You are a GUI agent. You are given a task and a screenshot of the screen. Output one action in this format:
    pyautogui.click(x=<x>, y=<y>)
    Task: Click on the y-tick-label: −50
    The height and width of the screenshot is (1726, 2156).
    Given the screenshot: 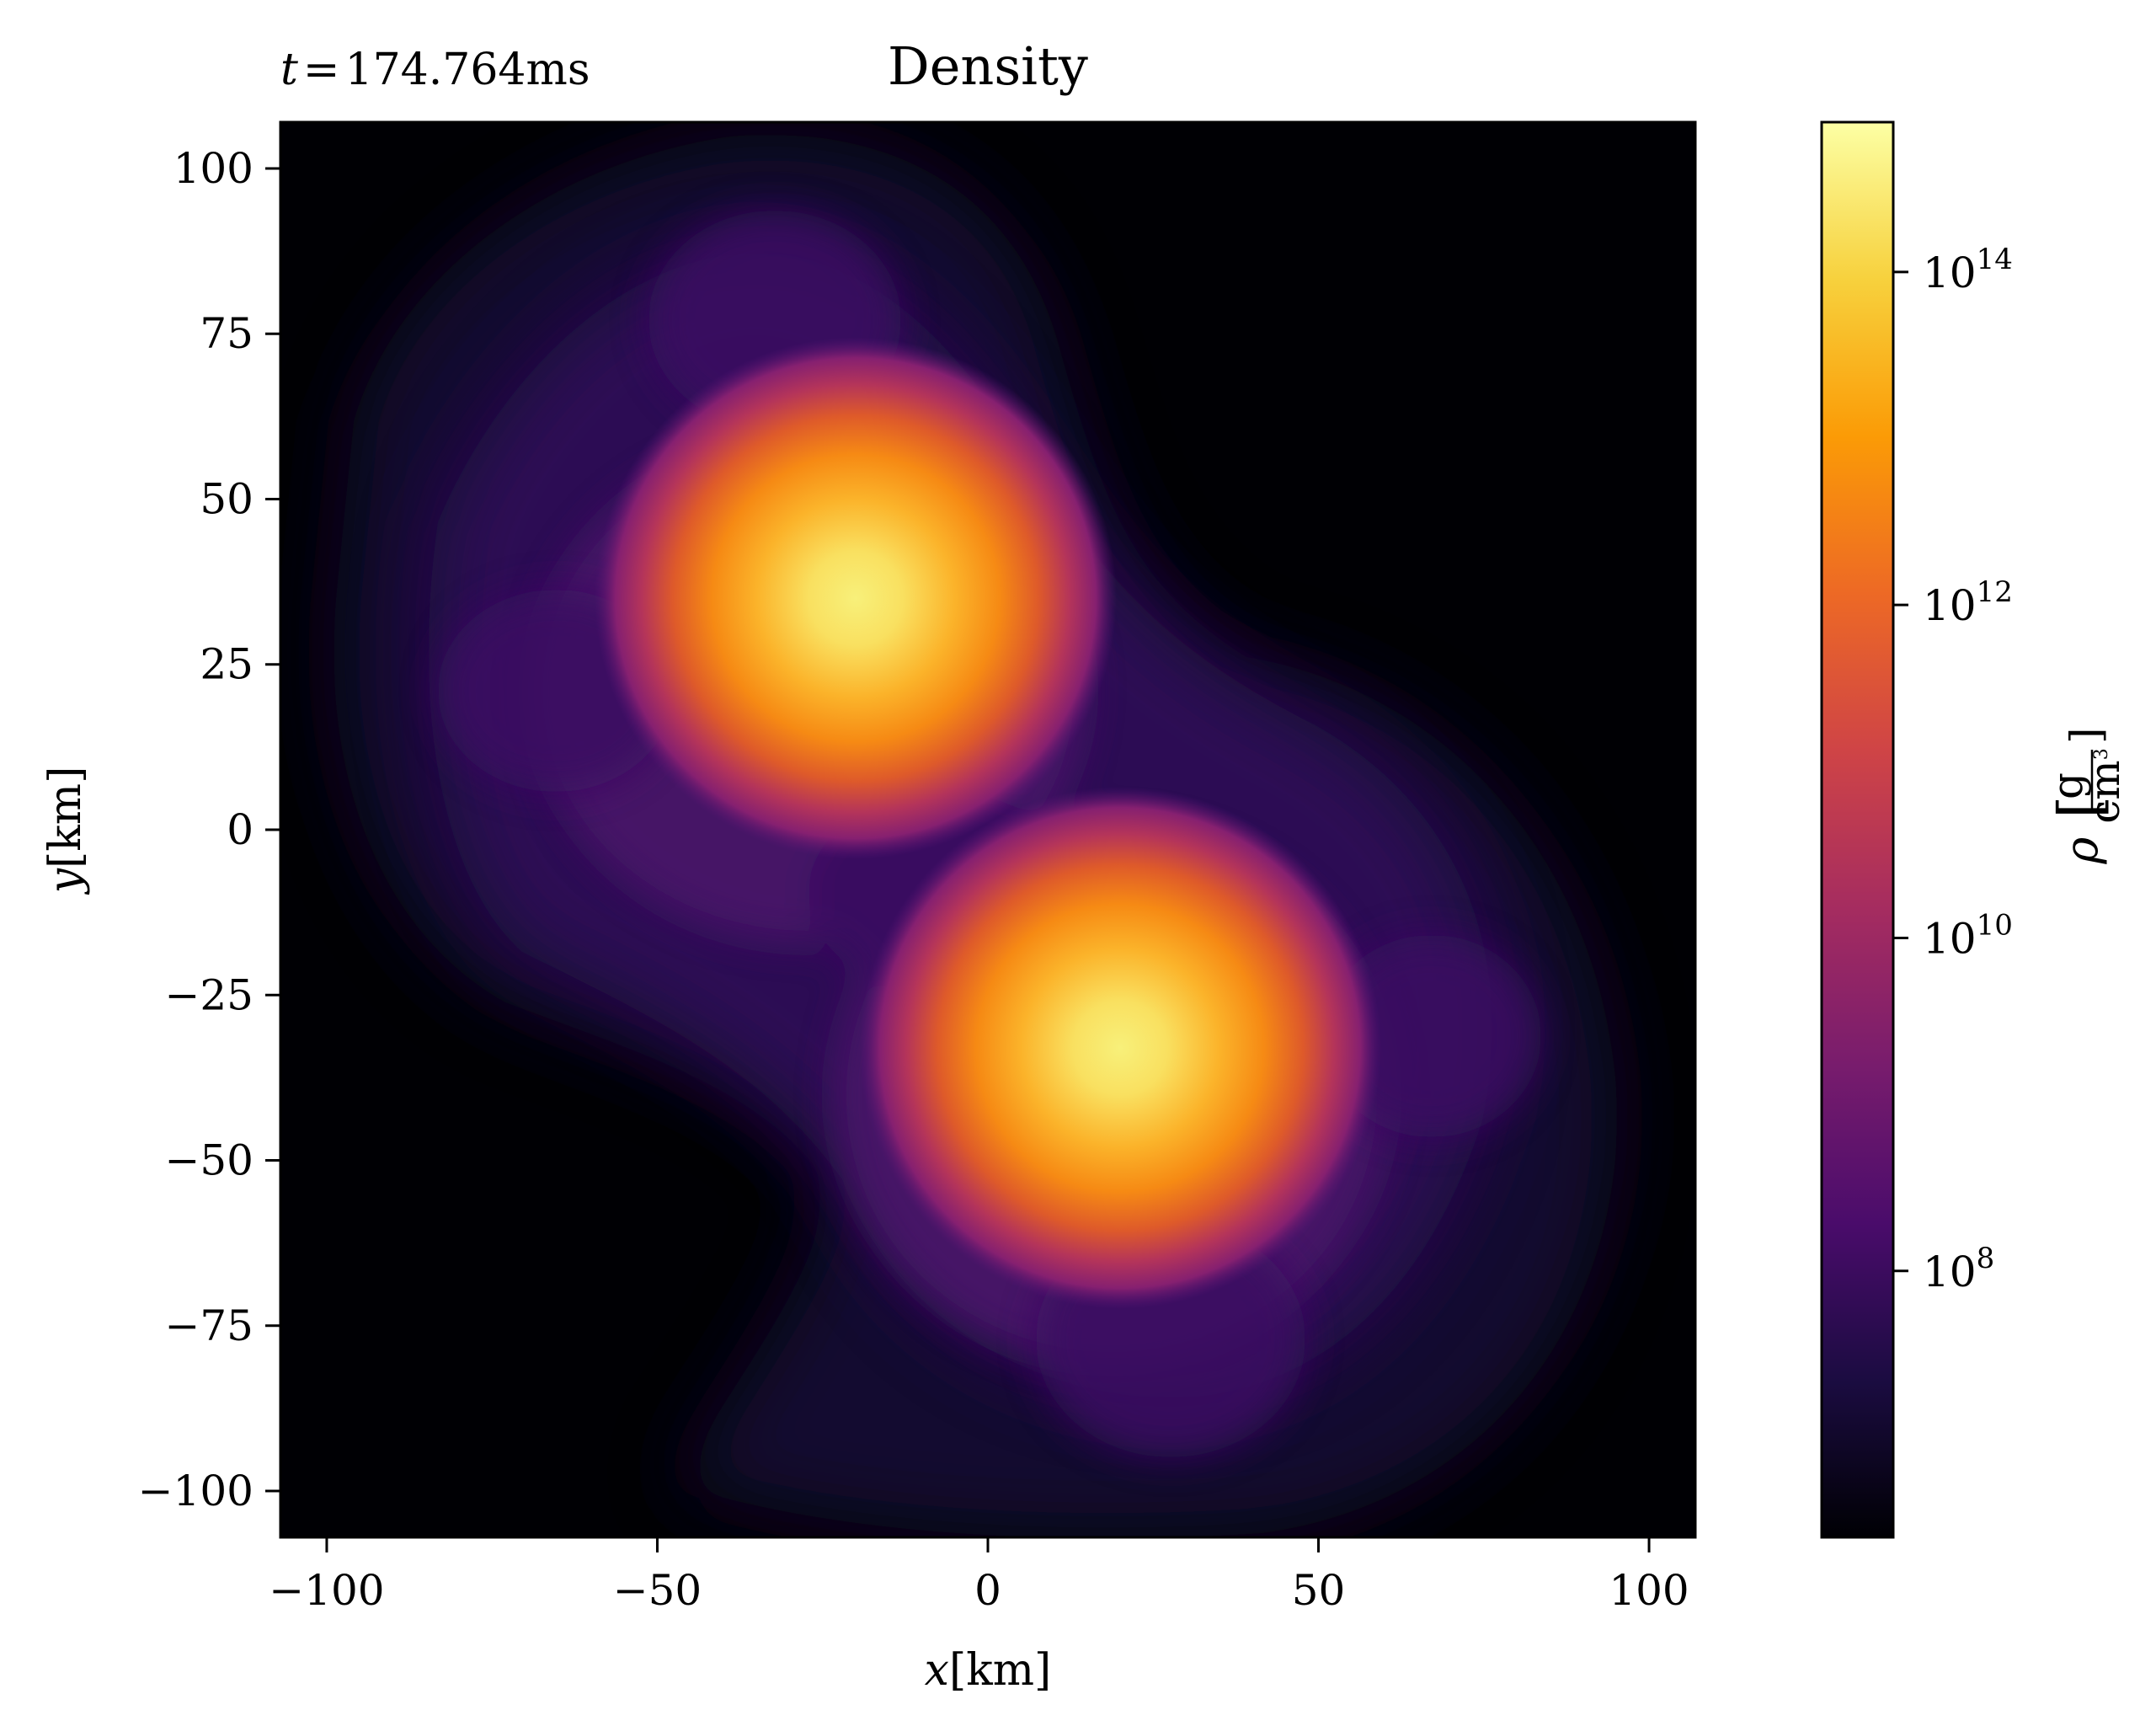 What is the action you would take?
    pyautogui.click(x=208, y=1160)
    